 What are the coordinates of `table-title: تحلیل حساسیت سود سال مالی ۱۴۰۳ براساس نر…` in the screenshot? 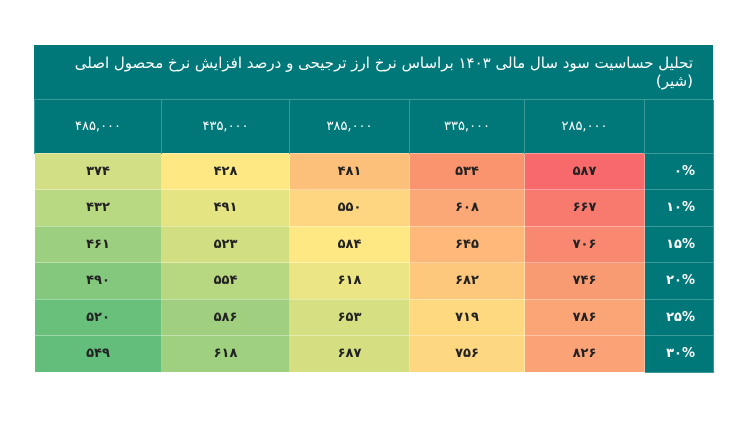 It's located at (383, 72).